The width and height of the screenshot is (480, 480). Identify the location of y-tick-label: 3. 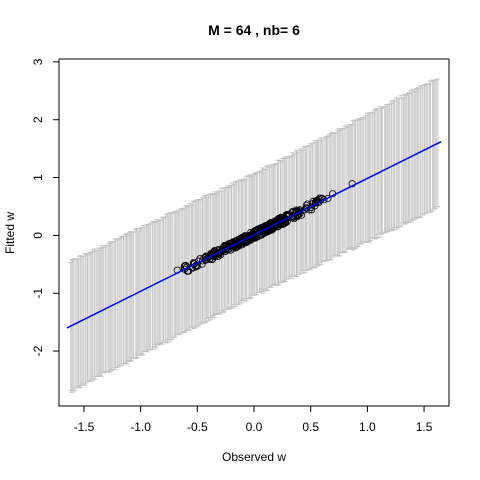
(38, 61).